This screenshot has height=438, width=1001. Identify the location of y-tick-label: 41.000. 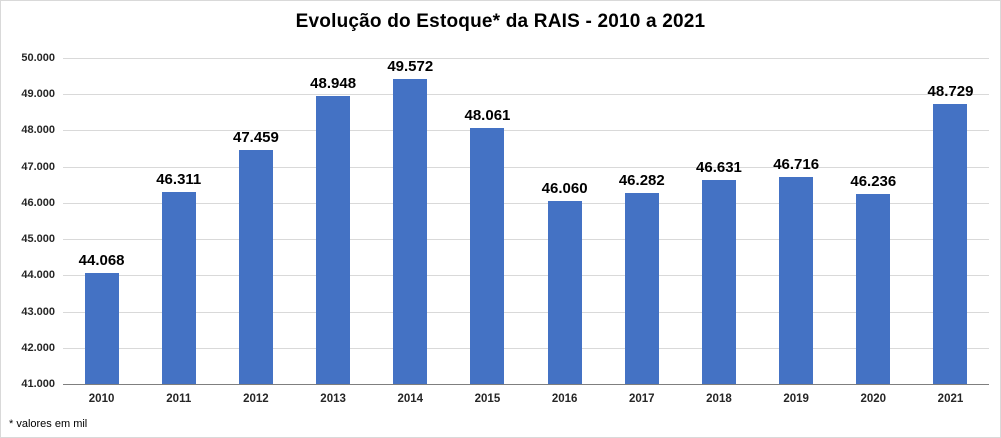
(38, 384).